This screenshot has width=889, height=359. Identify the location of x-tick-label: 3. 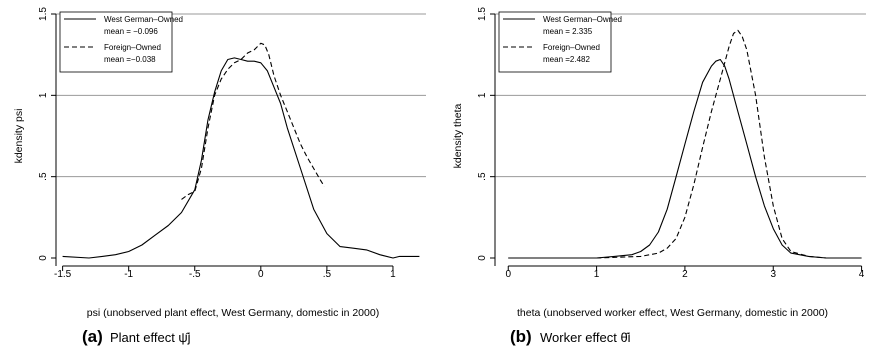
(773, 274).